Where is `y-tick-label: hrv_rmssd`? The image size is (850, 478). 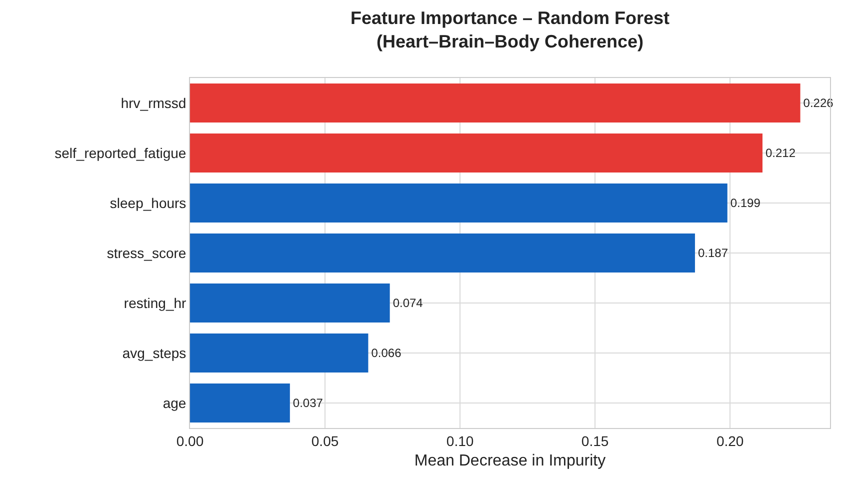
y-tick-label: hrv_rmssd is located at coordinates (153, 102).